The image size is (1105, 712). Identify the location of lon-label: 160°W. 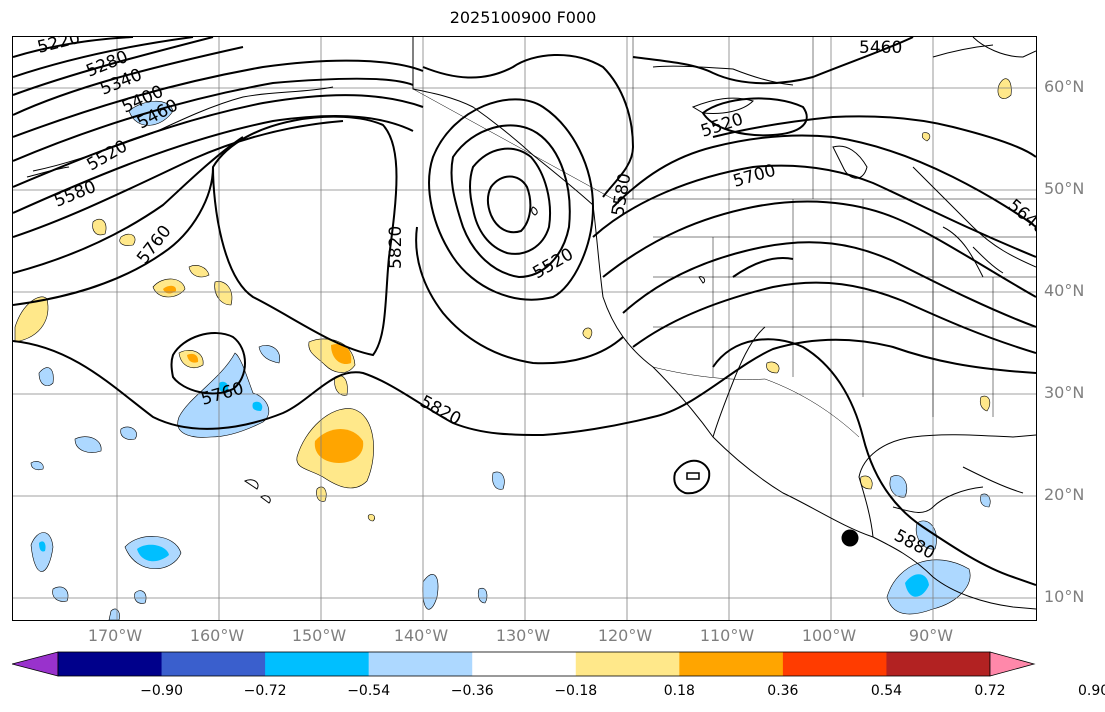
(217, 635).